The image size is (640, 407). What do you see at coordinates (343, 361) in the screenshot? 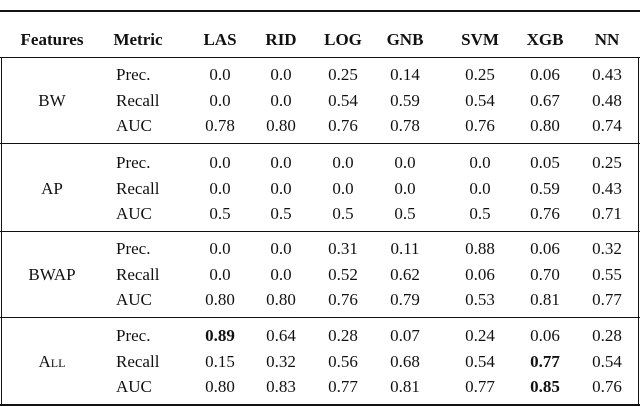
I see `value-cell: 0.56` at bounding box center [343, 361].